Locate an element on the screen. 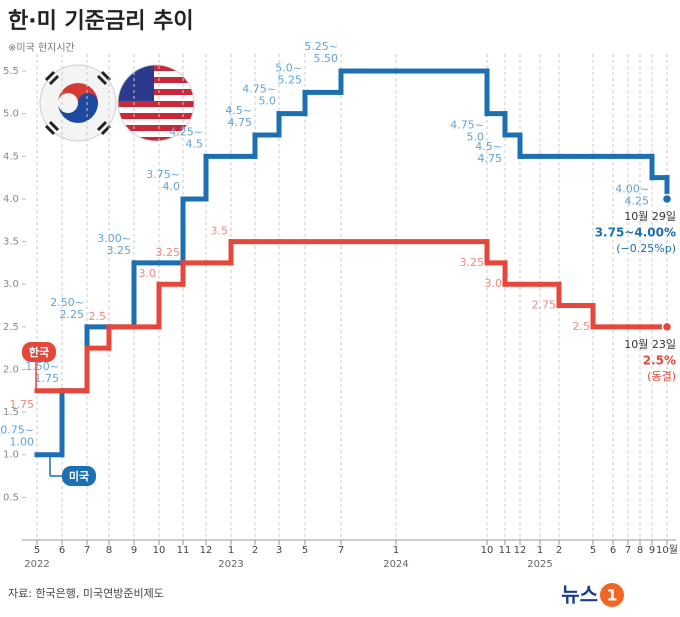 This screenshot has width=680, height=617. value-label: 5.0~ 5.25 is located at coordinates (288, 73).